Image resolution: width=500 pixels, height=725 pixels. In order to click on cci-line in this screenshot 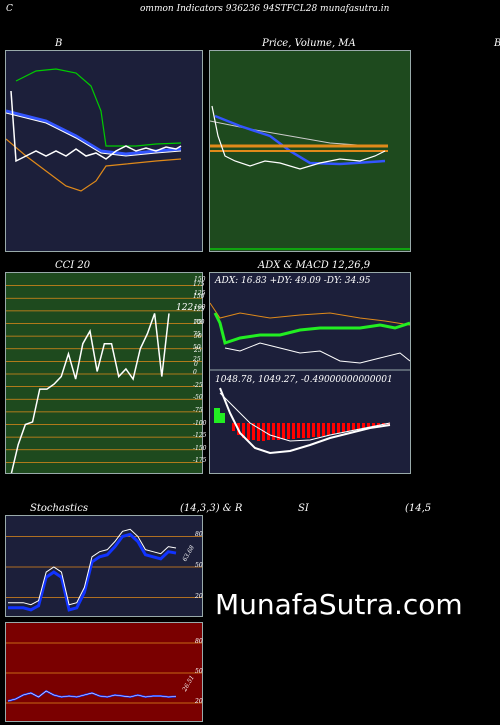, I will do `click(90, 393)`.